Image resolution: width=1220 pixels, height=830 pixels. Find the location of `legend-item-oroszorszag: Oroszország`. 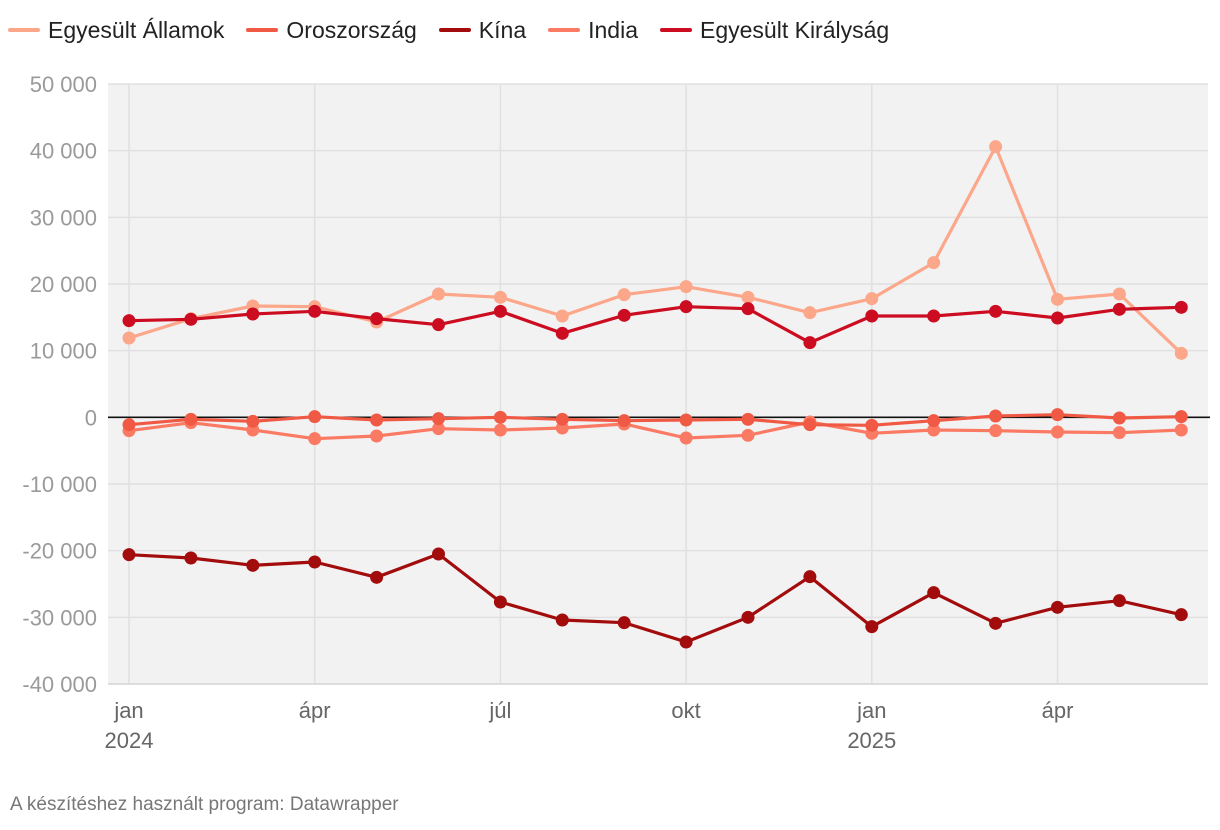

legend-item-oroszorszag: Oroszország is located at coordinates (331, 30).